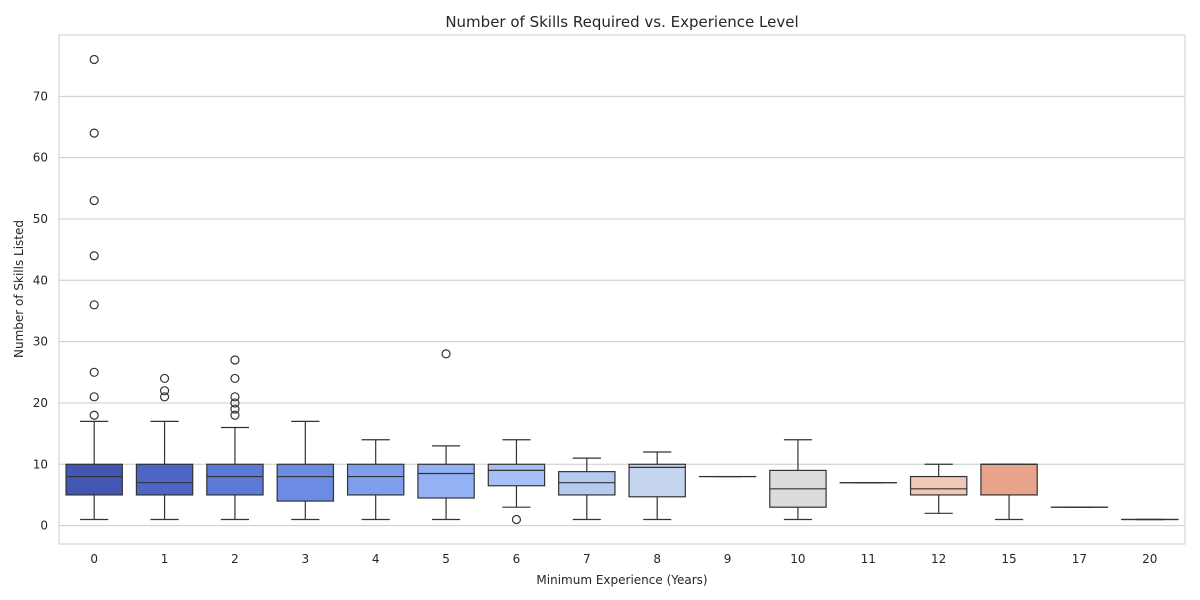 The image size is (1200, 600). I want to click on x-tick-label: 1, so click(165, 559).